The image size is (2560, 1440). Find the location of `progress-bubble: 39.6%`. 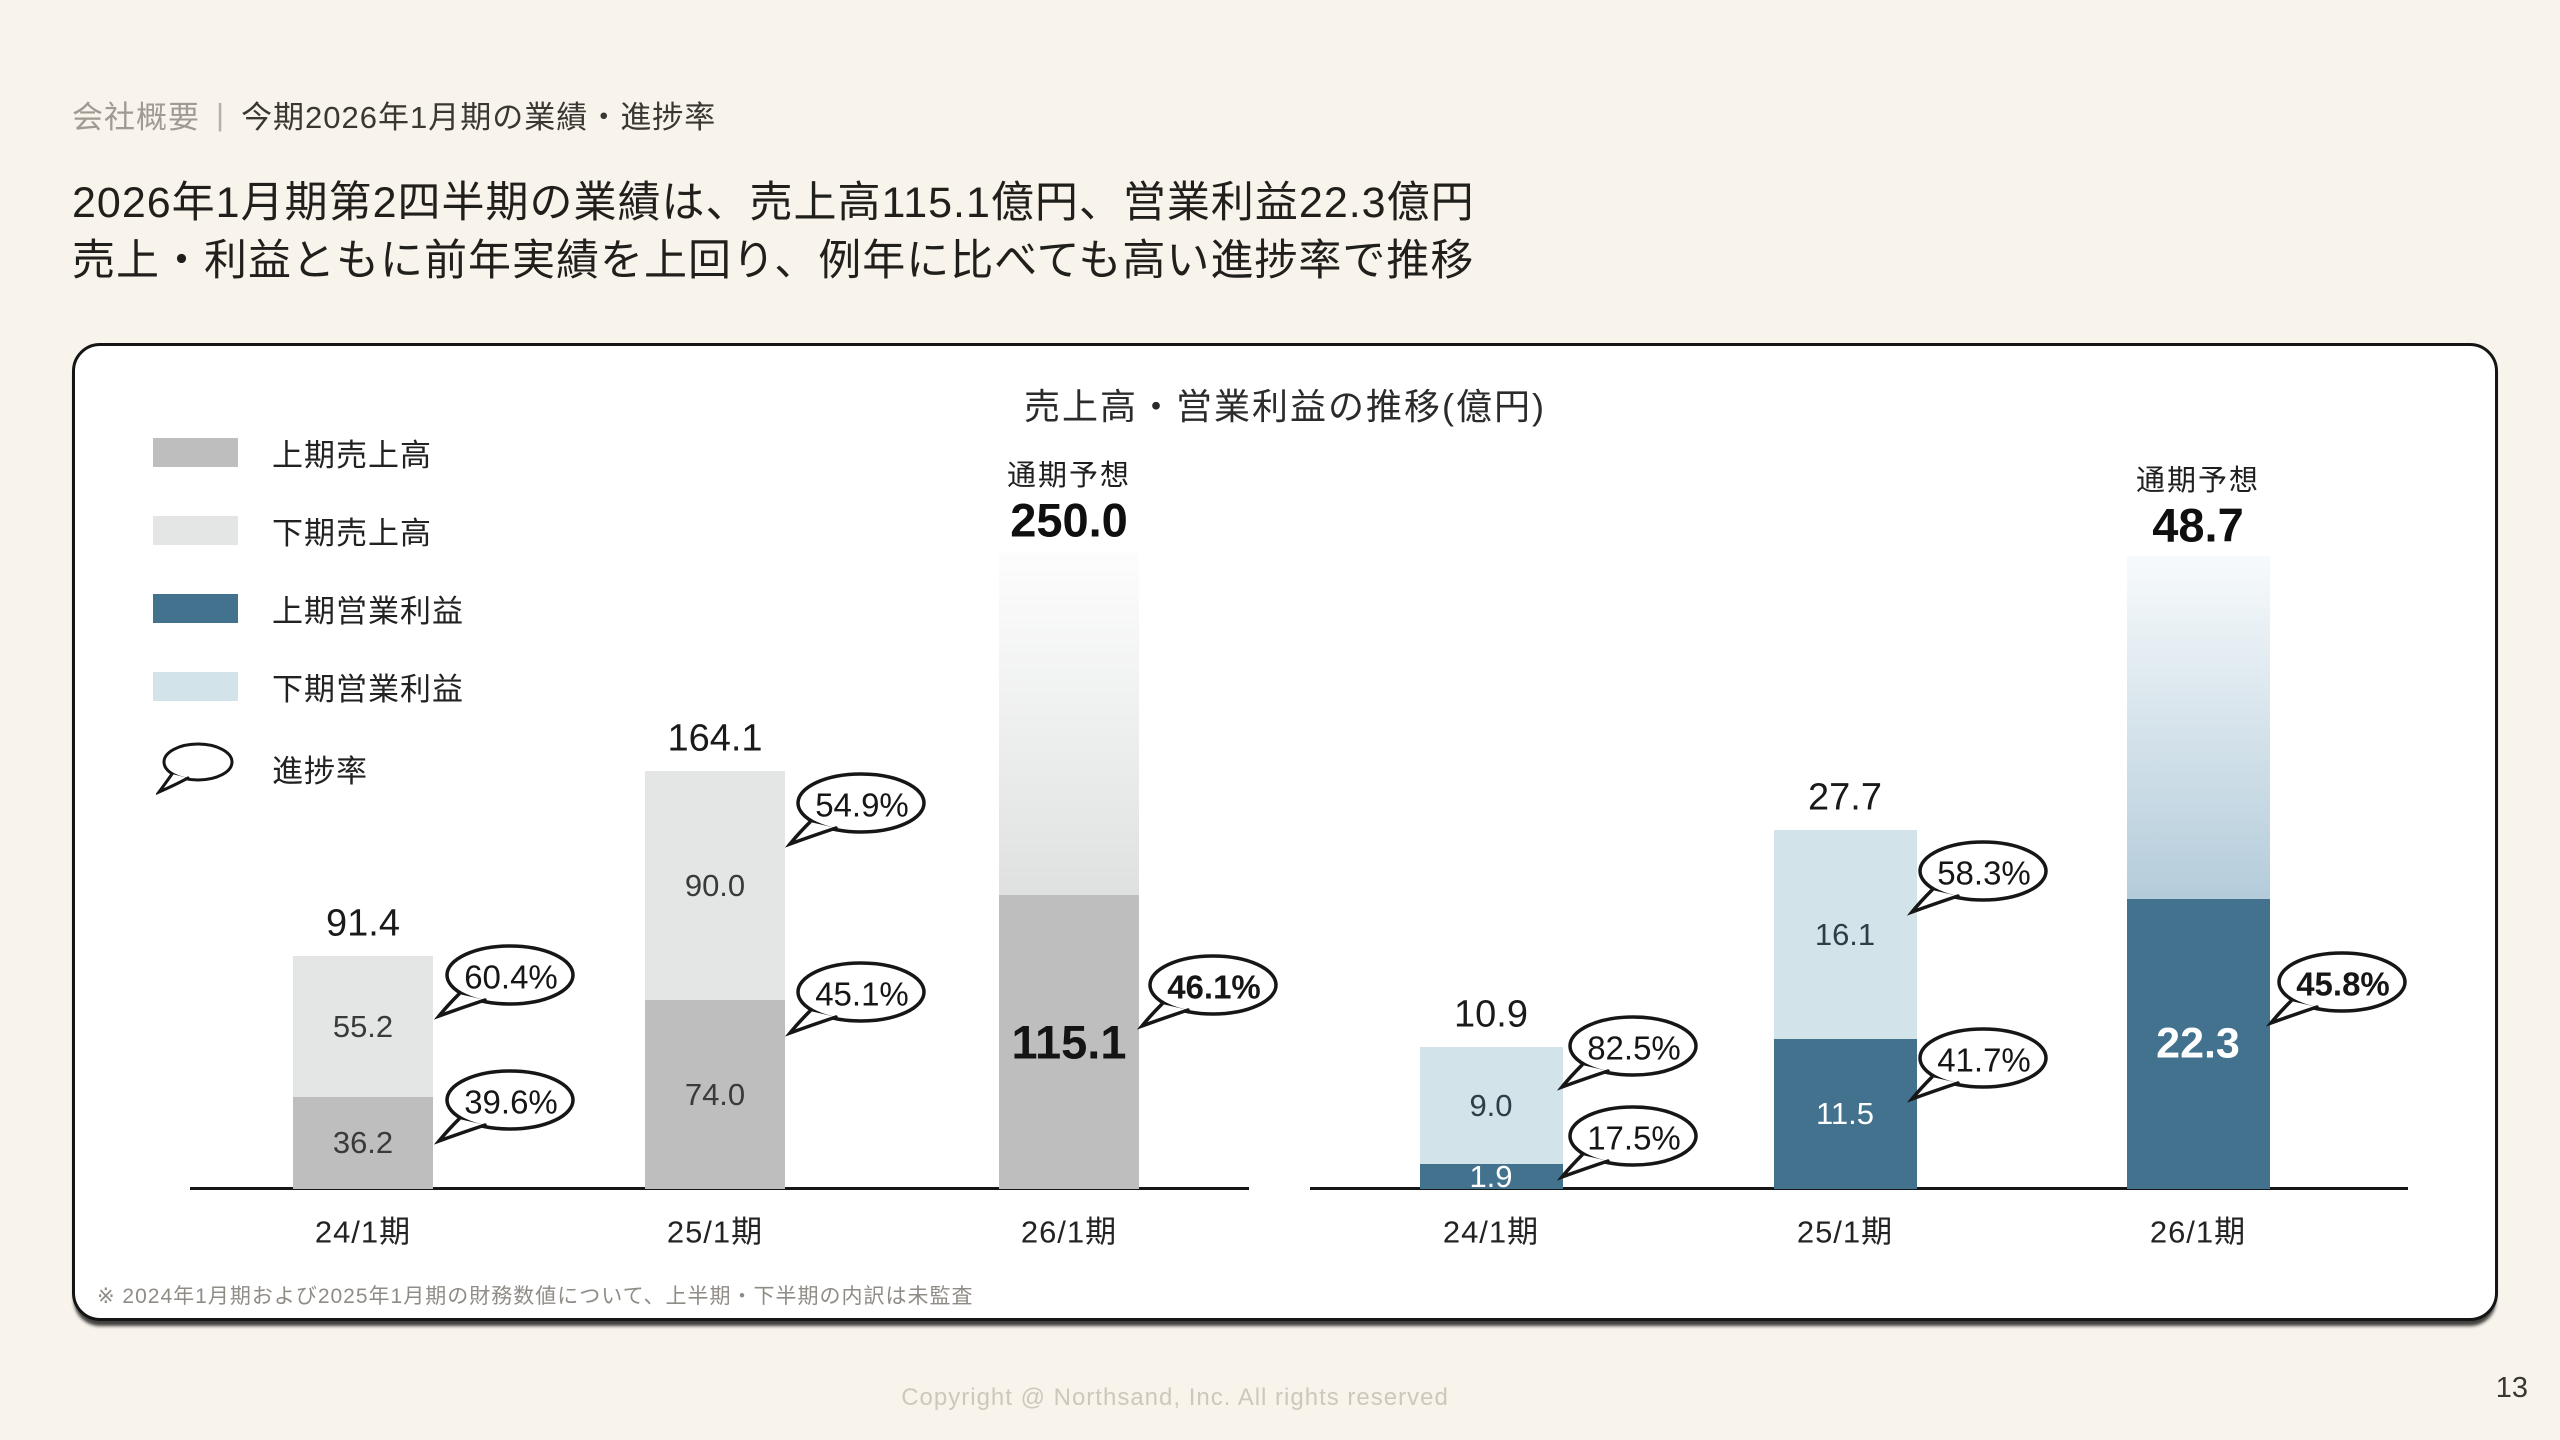

progress-bubble: 39.6% is located at coordinates (509, 1107).